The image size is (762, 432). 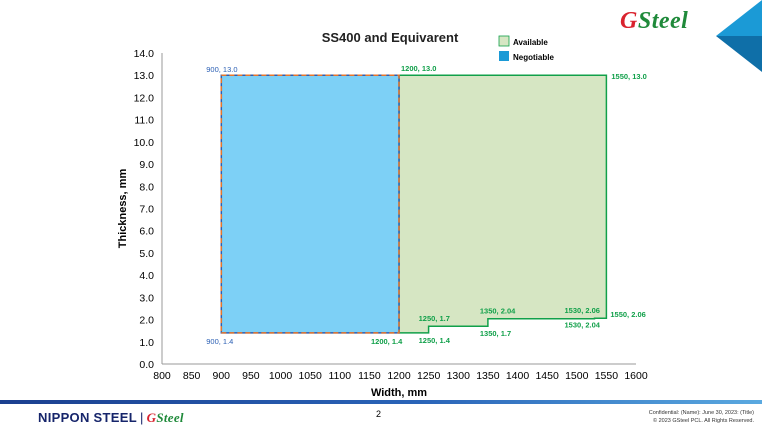 I want to click on negotiable-area, so click(x=310, y=204).